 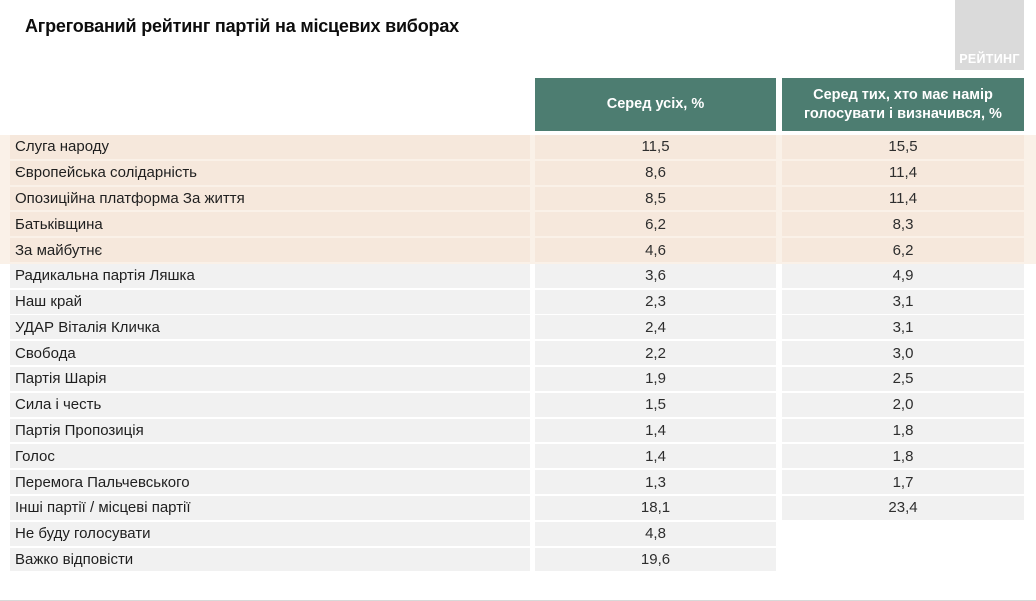 I want to click on party-name-cell: Інші партії / місцеві партії, so click(x=270, y=507).